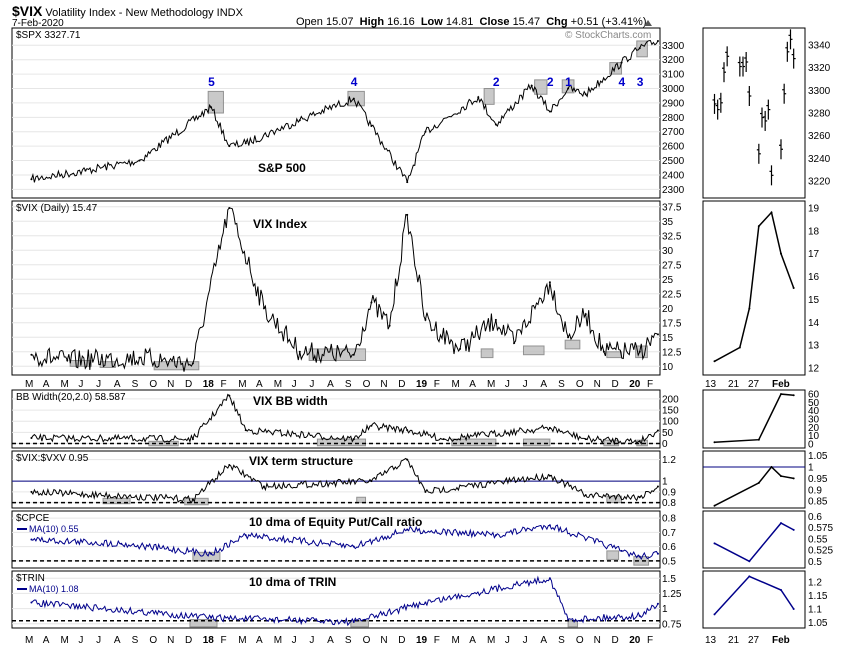  I want to click on spx_detail-y-tick-label: 3340, so click(819, 46).